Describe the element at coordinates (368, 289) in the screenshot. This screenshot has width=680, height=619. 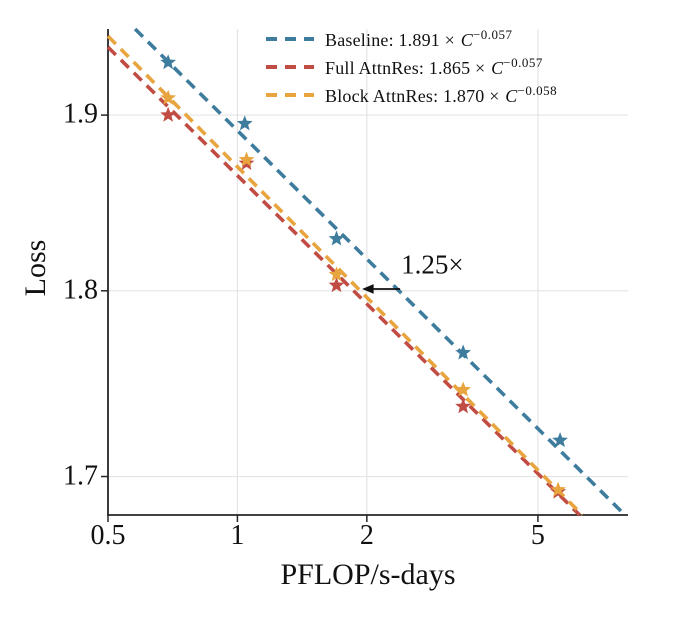
I see `annotation-arrow-head` at that location.